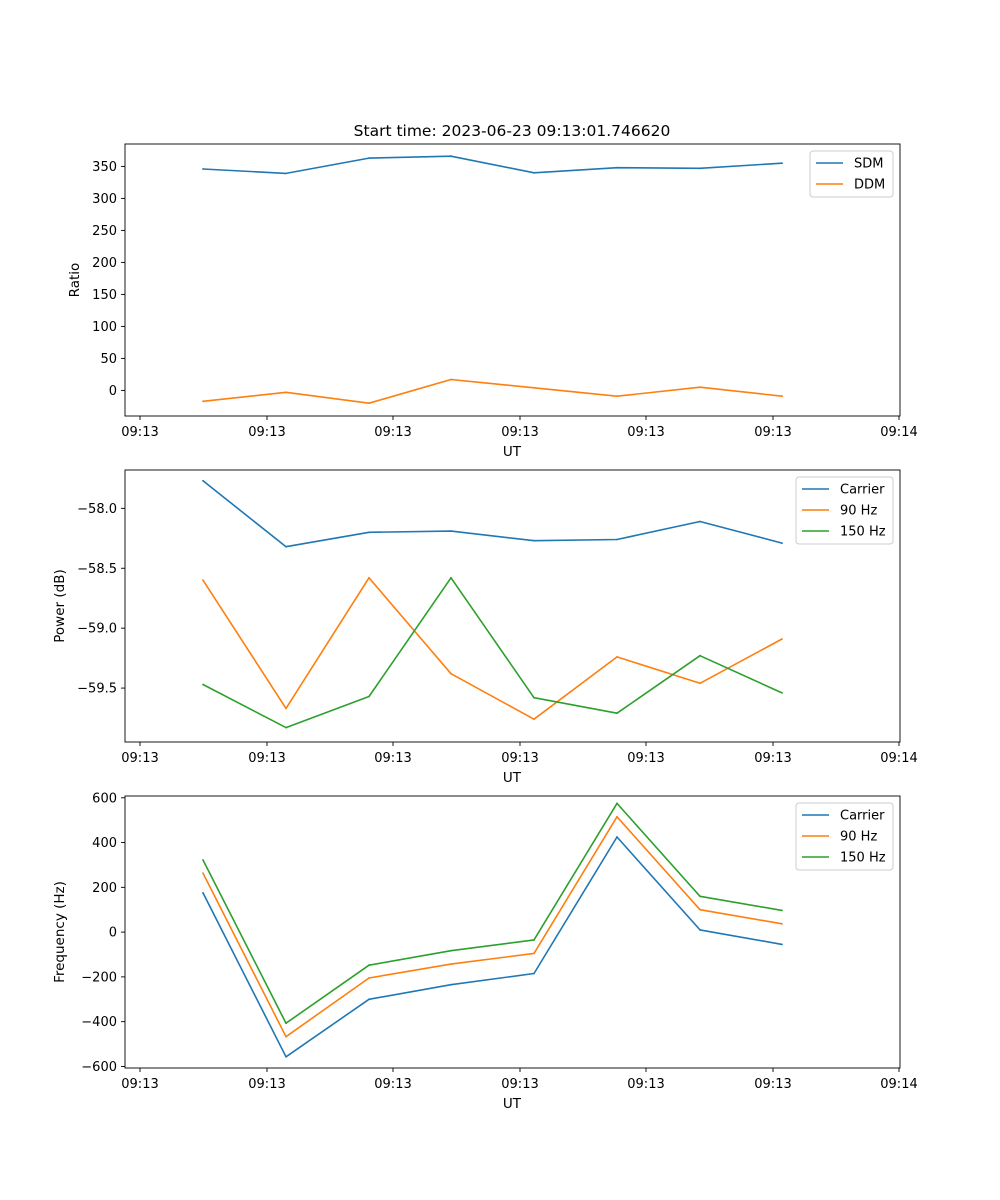 This screenshot has width=1000, height=1200. Describe the element at coordinates (97, 569) in the screenshot. I see `y-tick-label: −58.5` at that location.